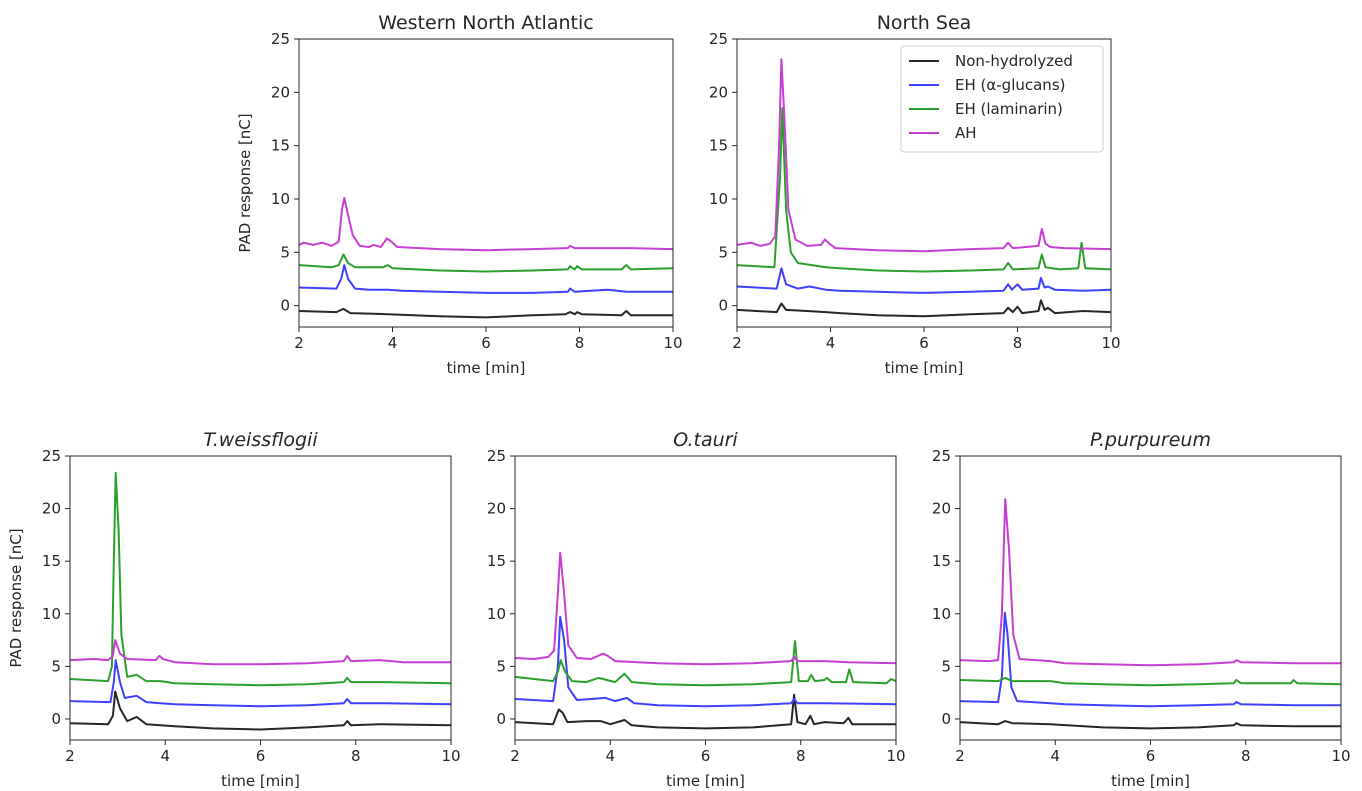 This screenshot has width=1362, height=791. I want to click on chart-panel-4: 2 4 6 8 10 0 5 10 15 20 25 O.tauri time [min], so click(696, 609).